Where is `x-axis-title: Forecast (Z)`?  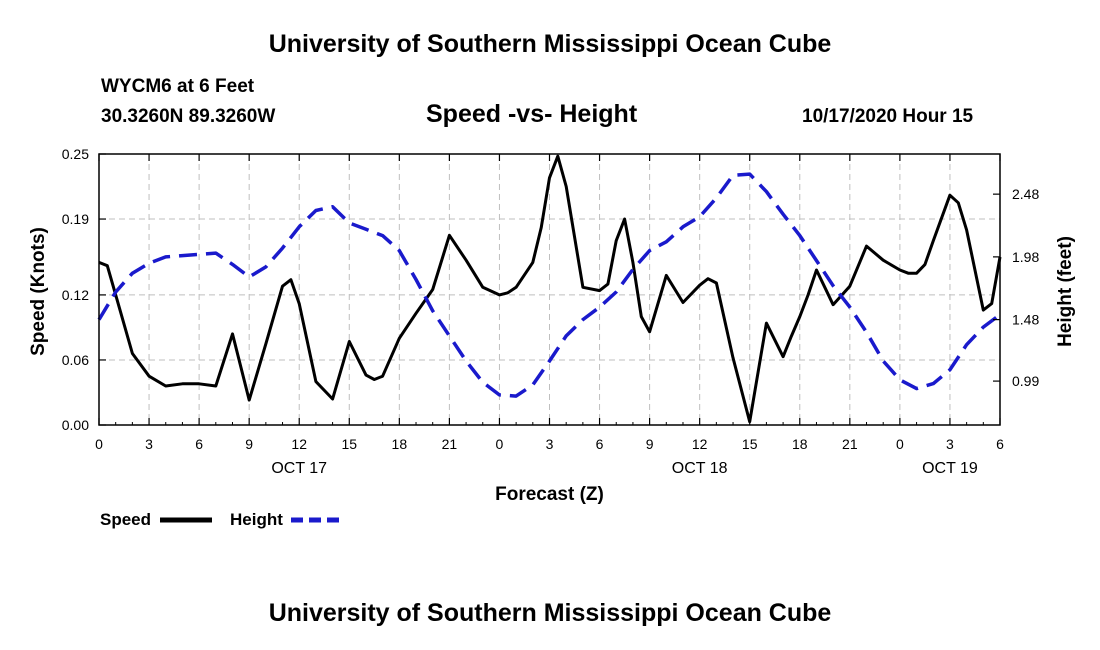
x-axis-title: Forecast (Z) is located at coordinates (549, 494).